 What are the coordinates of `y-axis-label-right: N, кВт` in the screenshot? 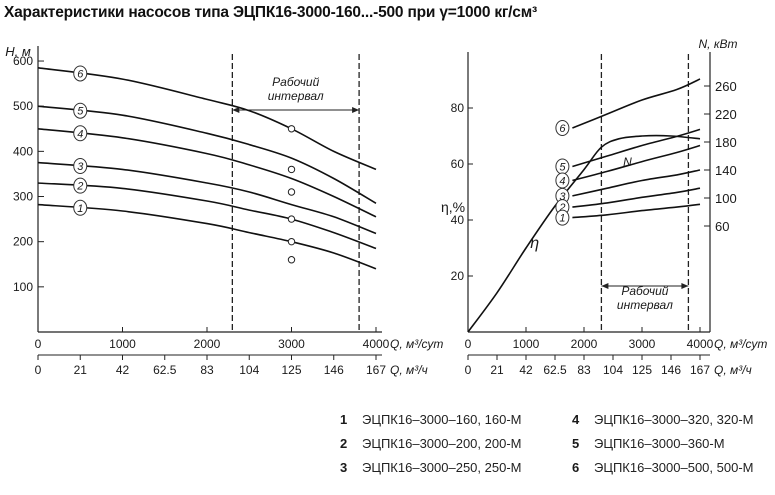 It's located at (718, 44).